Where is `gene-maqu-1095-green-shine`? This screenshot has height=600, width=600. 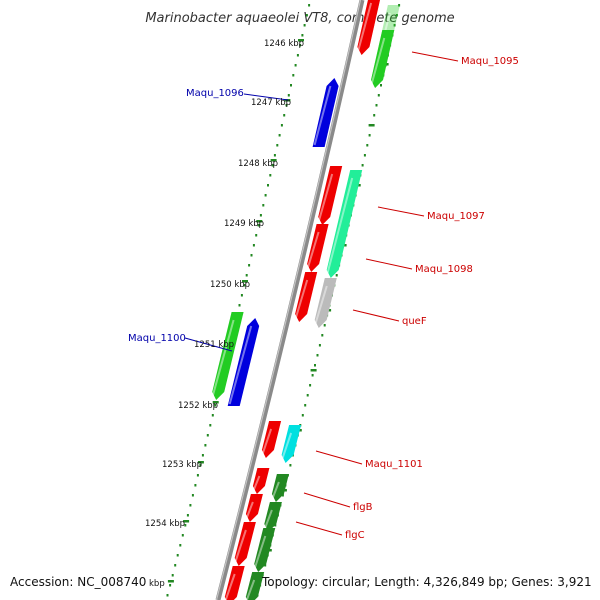
gene-maqu-1095-green-shine is located at coordinates (378, 62).